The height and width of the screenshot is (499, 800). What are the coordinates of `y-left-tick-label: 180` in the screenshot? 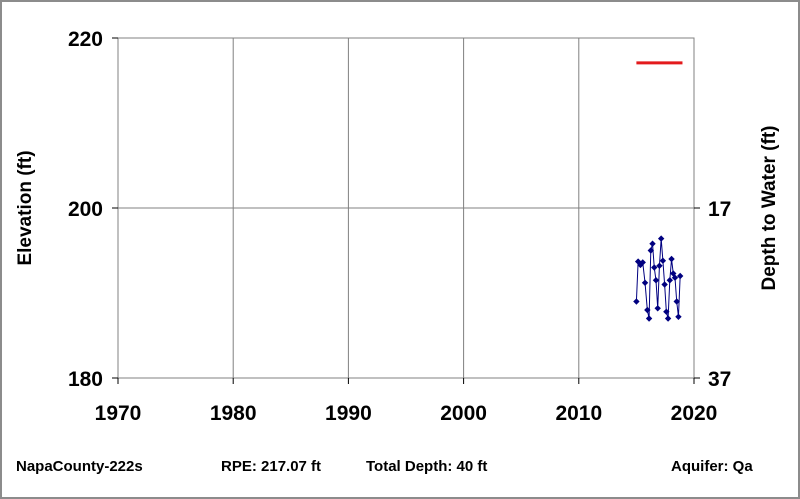 It's located at (85, 379).